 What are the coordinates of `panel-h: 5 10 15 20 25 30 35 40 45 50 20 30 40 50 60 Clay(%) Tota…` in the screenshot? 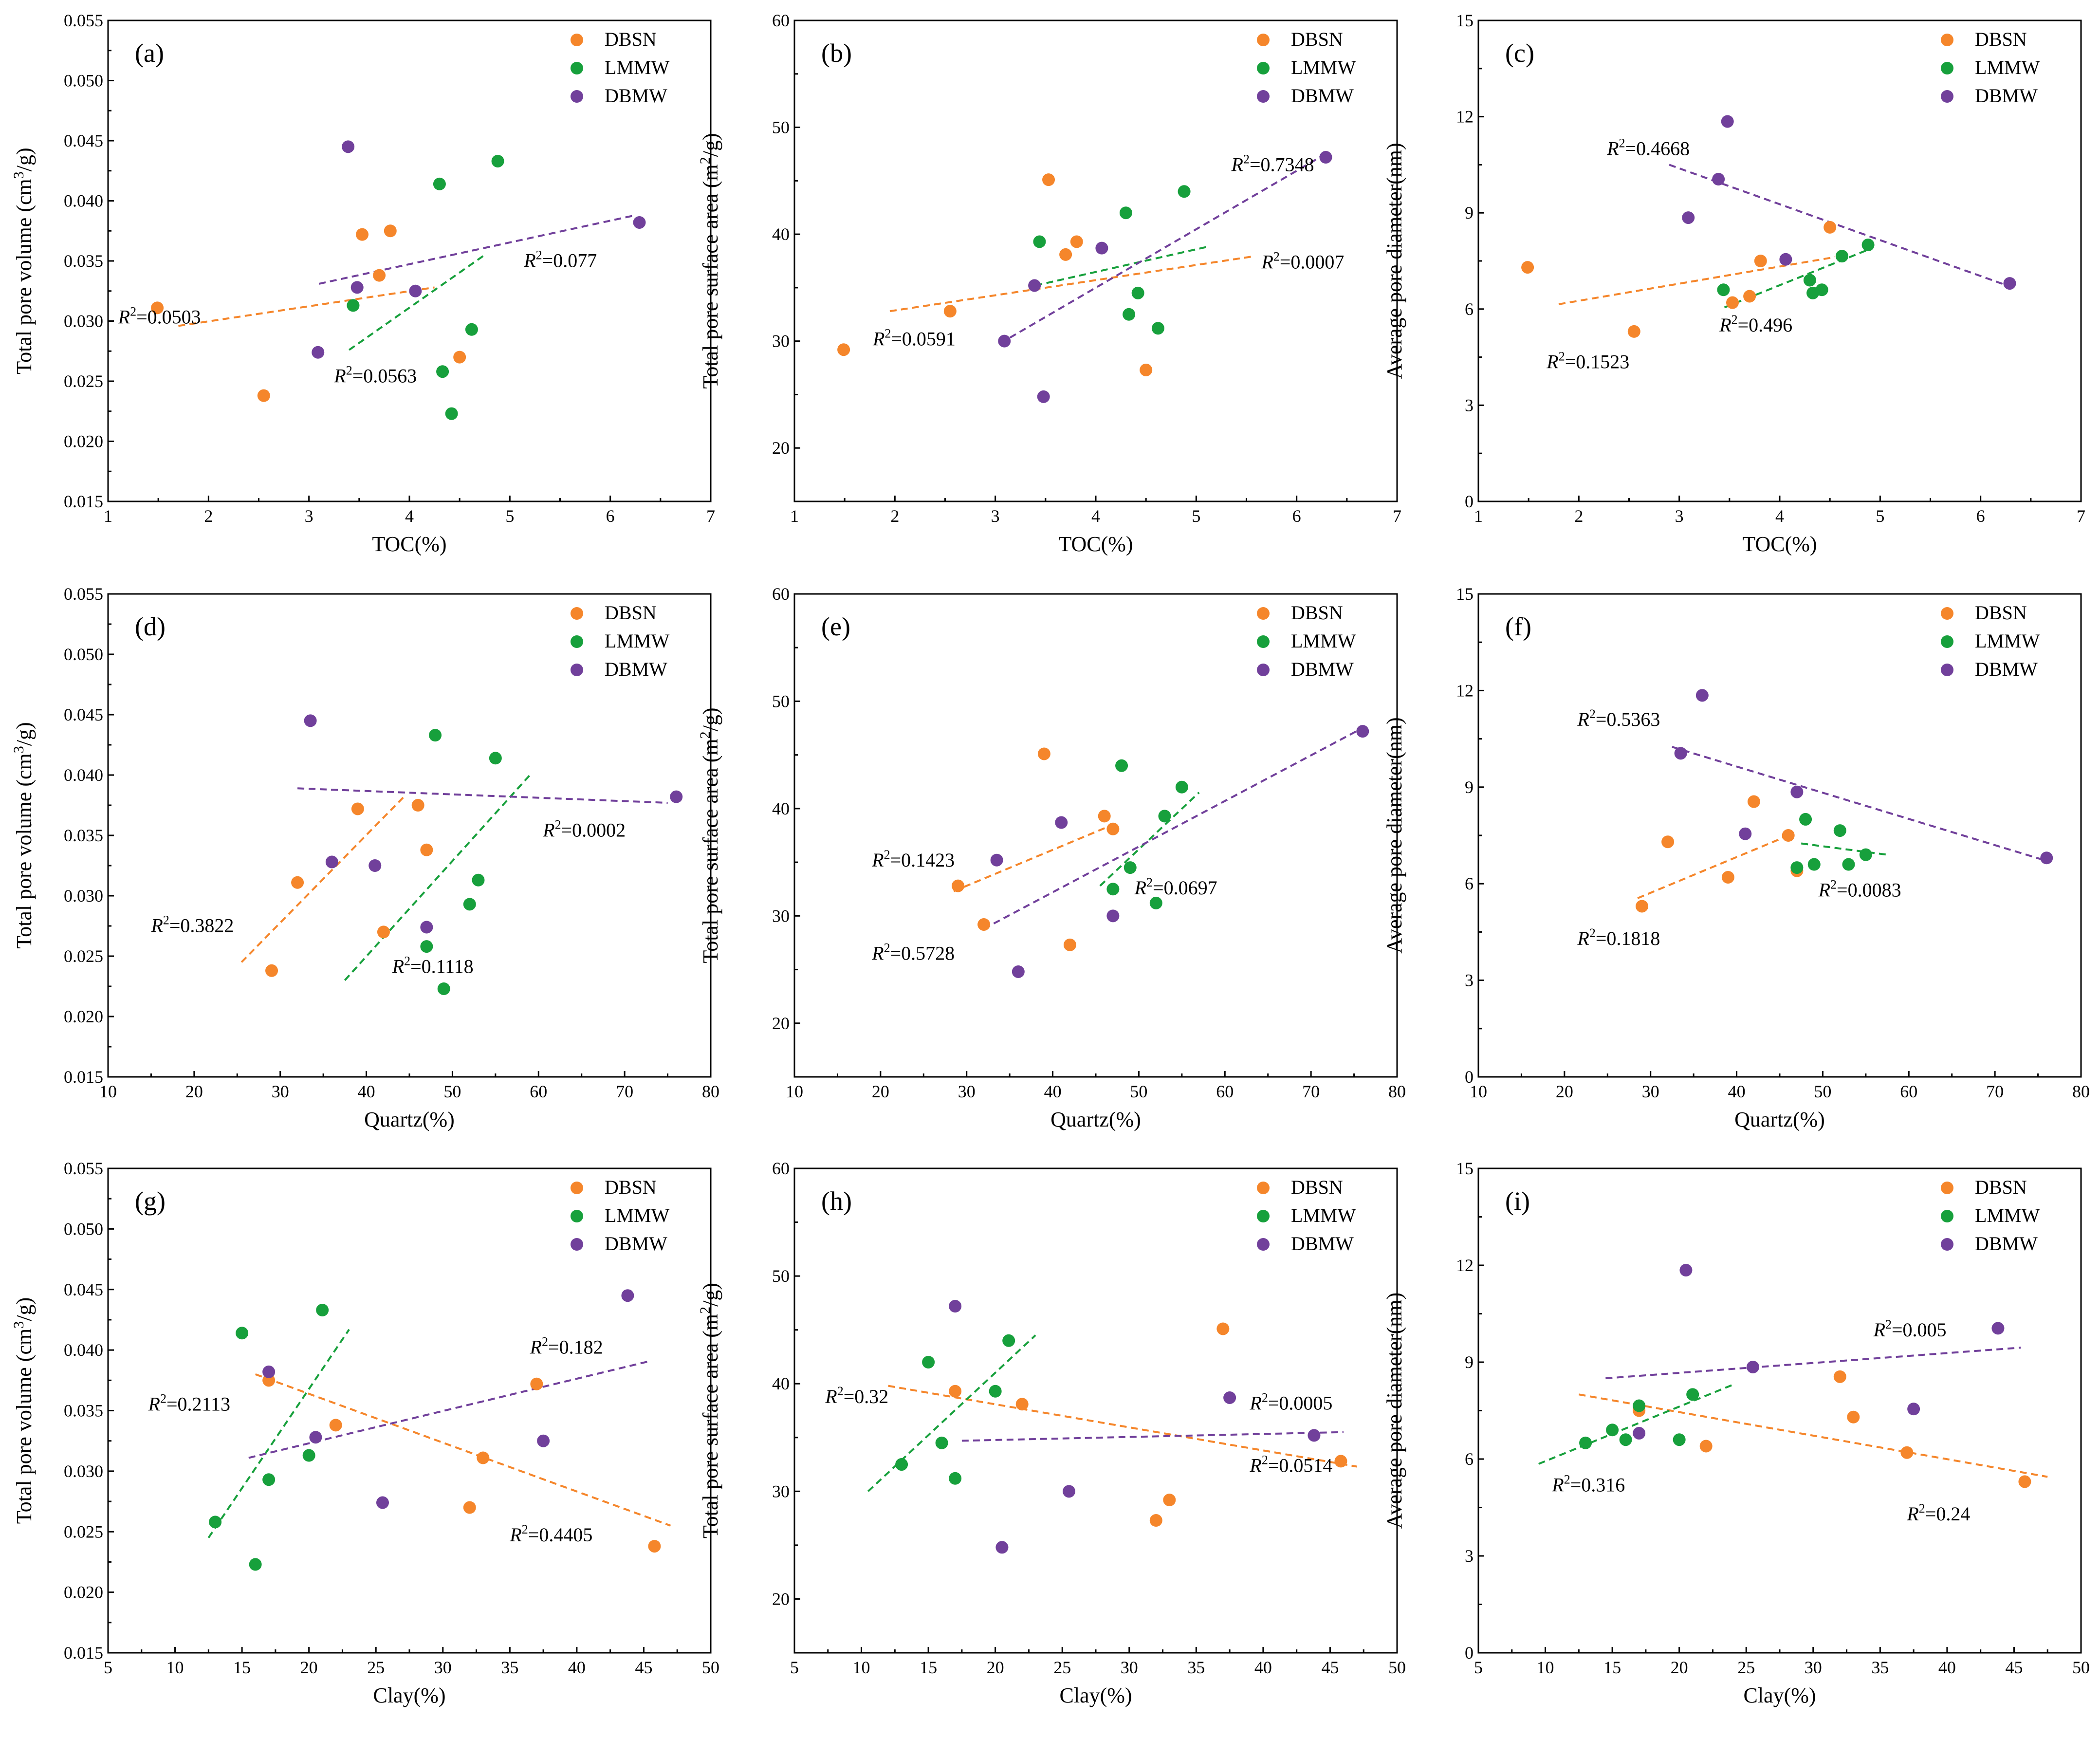 It's located at (1051, 1433).